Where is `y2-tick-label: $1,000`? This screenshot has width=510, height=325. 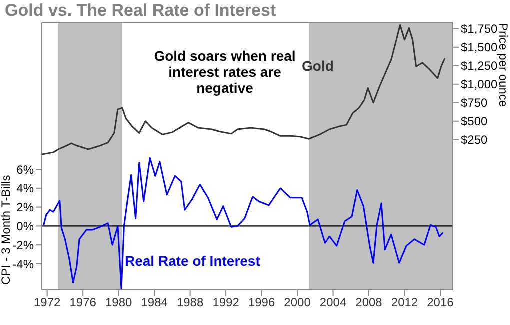 y2-tick-label: $1,000 is located at coordinates (479, 85).